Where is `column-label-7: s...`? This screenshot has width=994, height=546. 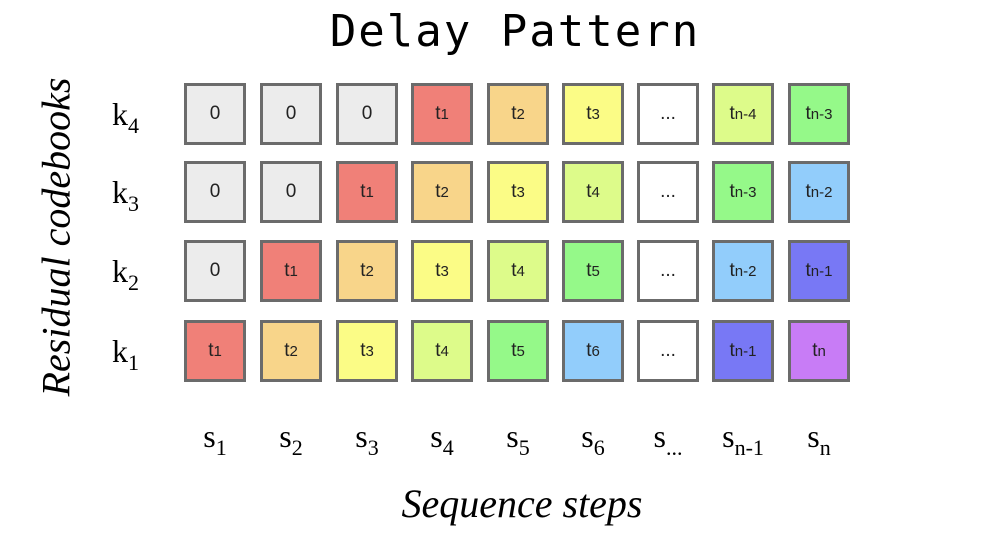 column-label-7: s... is located at coordinates (668, 439).